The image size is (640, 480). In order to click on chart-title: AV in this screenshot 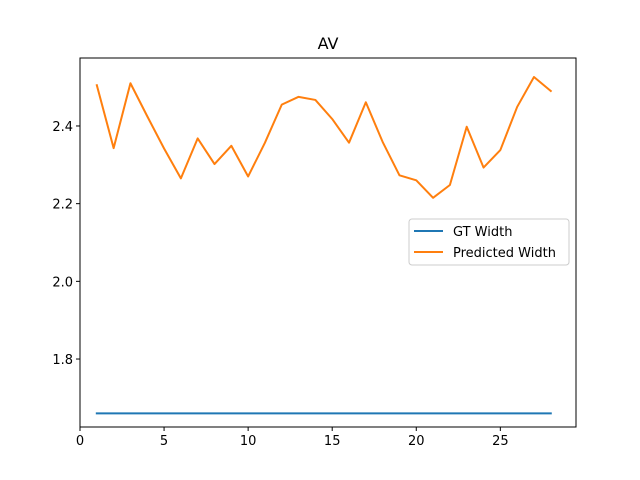, I will do `click(328, 43)`.